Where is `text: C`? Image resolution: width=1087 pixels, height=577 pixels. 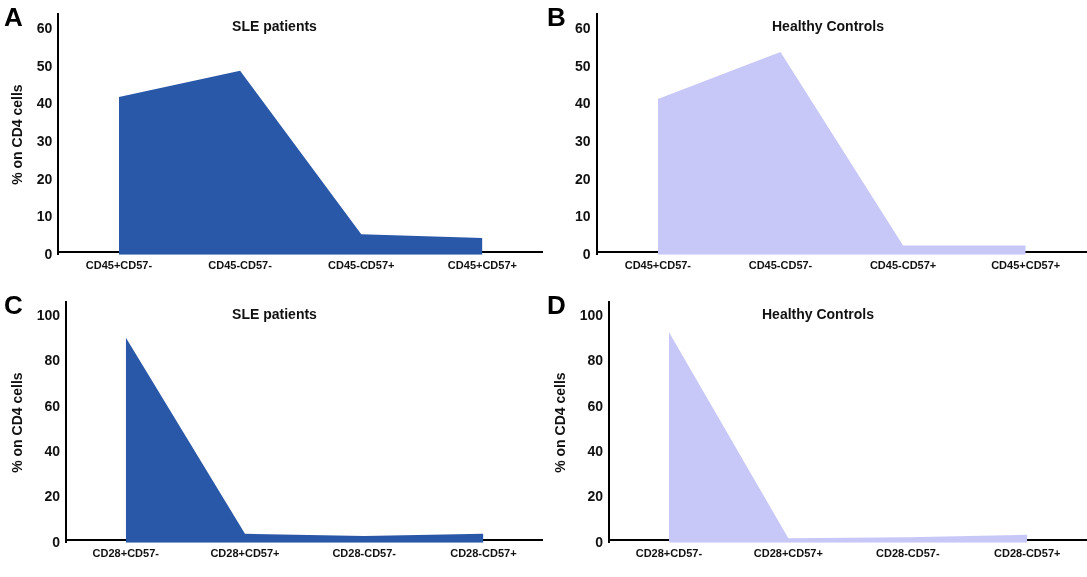
text: C is located at coordinates (13, 305).